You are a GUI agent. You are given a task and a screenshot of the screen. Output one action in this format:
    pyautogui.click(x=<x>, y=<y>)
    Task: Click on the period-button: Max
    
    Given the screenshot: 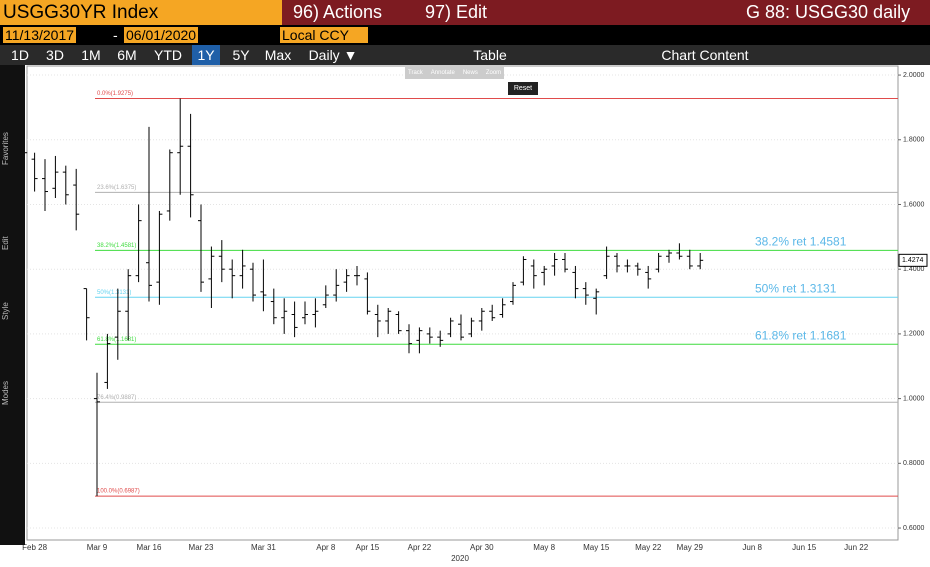 What is the action you would take?
    pyautogui.click(x=278, y=55)
    